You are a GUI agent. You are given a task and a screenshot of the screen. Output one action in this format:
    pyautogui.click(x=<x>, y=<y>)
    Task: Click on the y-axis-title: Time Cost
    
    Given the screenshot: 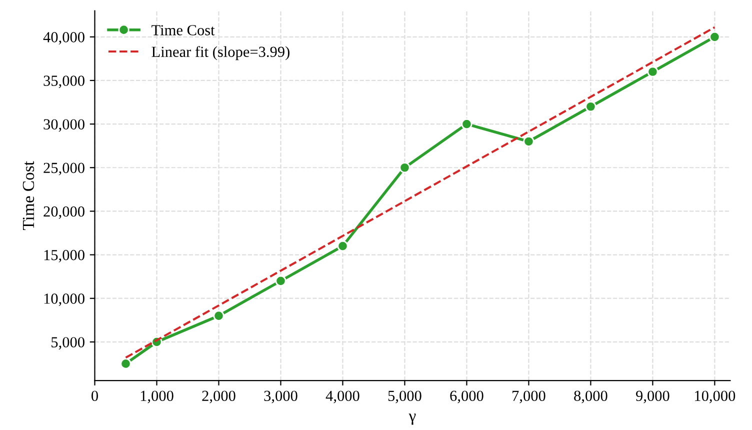 What is the action you would take?
    pyautogui.click(x=28, y=195)
    